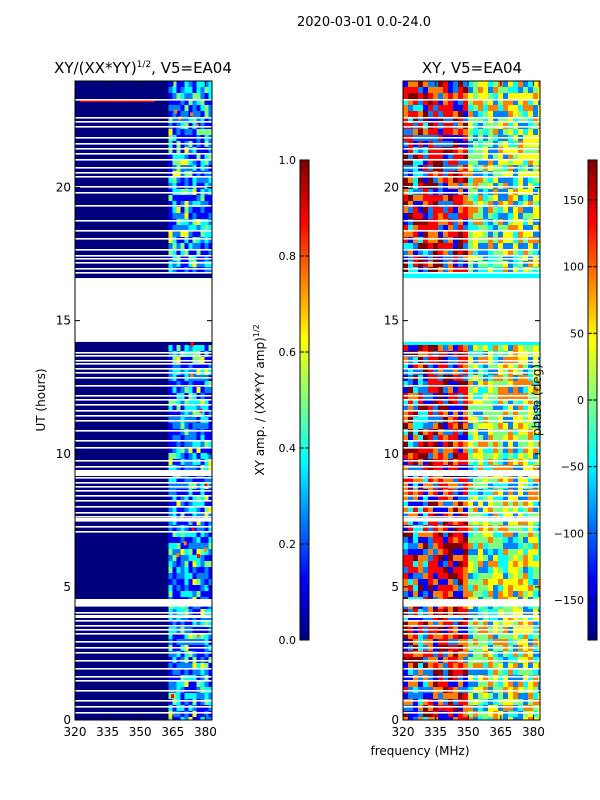  I want to click on right-ytick-label: 5, so click(395, 587).